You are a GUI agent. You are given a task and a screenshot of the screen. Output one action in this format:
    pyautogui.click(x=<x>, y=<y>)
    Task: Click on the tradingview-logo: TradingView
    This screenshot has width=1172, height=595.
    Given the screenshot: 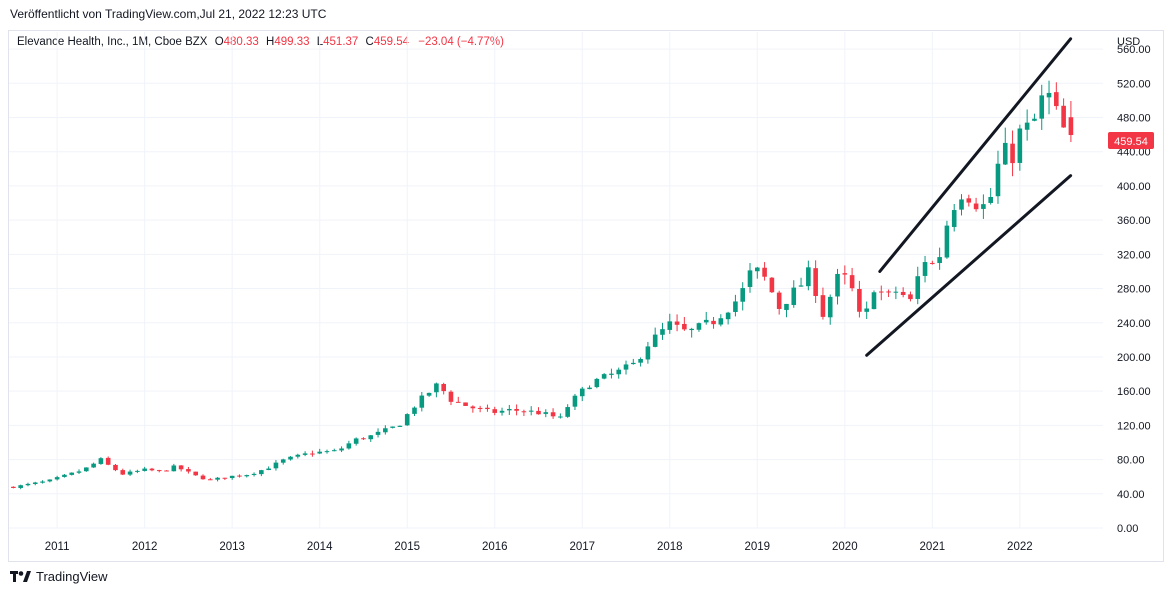 What is the action you would take?
    pyautogui.click(x=59, y=576)
    